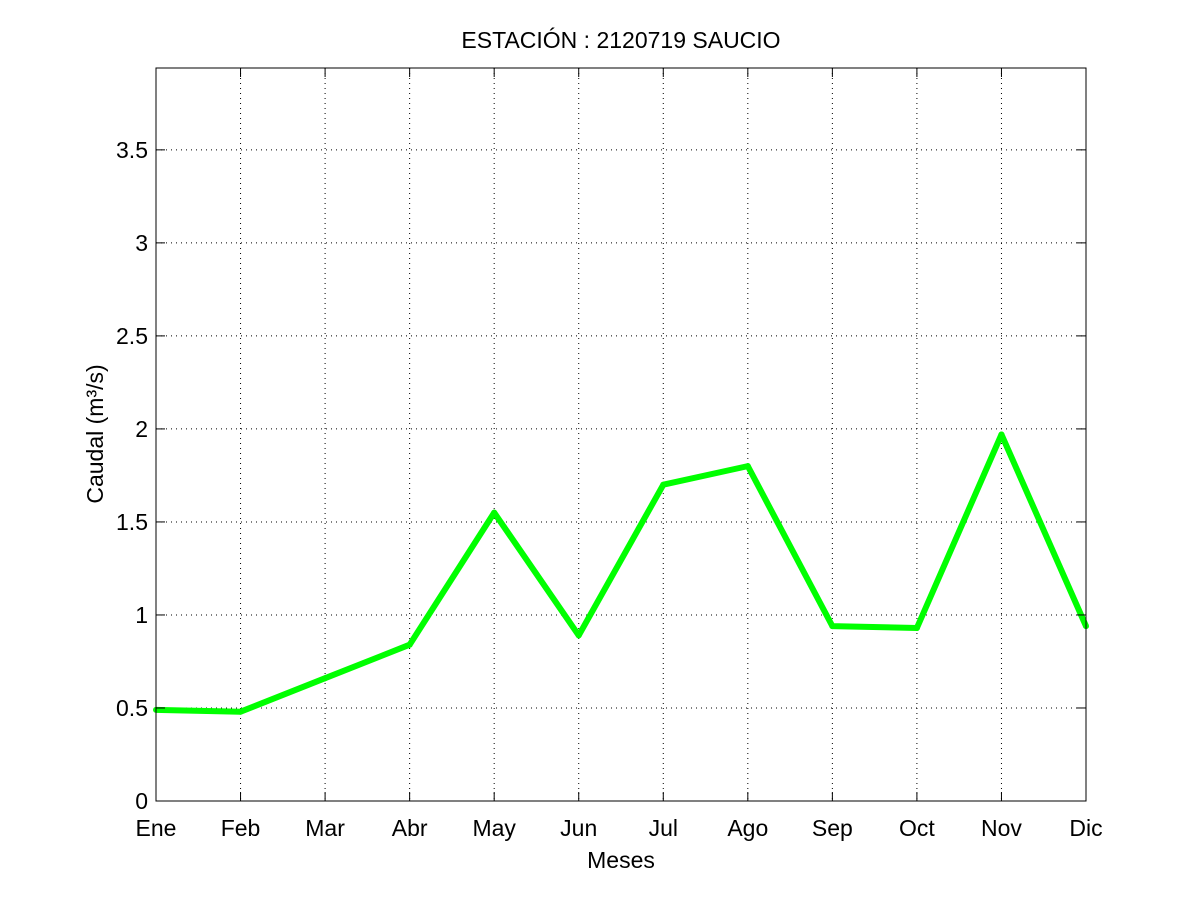  I want to click on data-point-feb, so click(240, 711).